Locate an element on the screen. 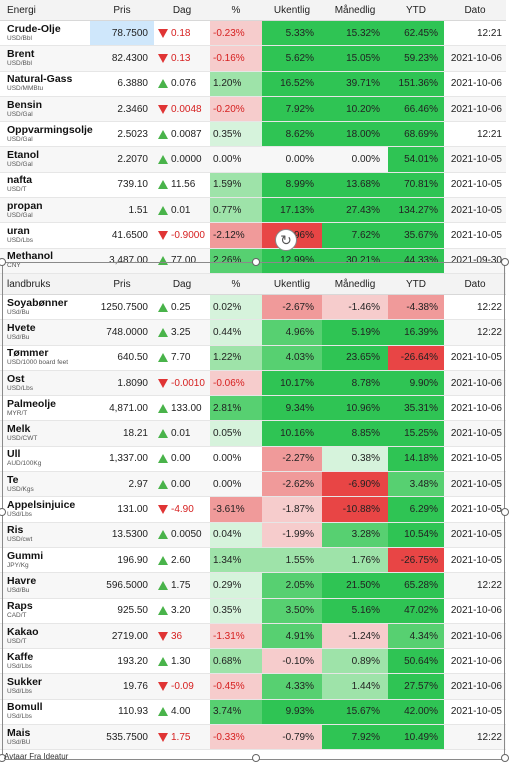  commodity-name: Te is located at coordinates (13, 479).